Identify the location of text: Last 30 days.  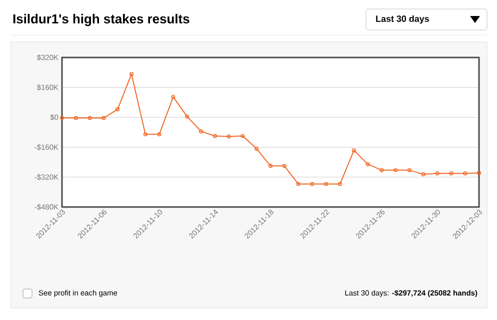
(402, 19).